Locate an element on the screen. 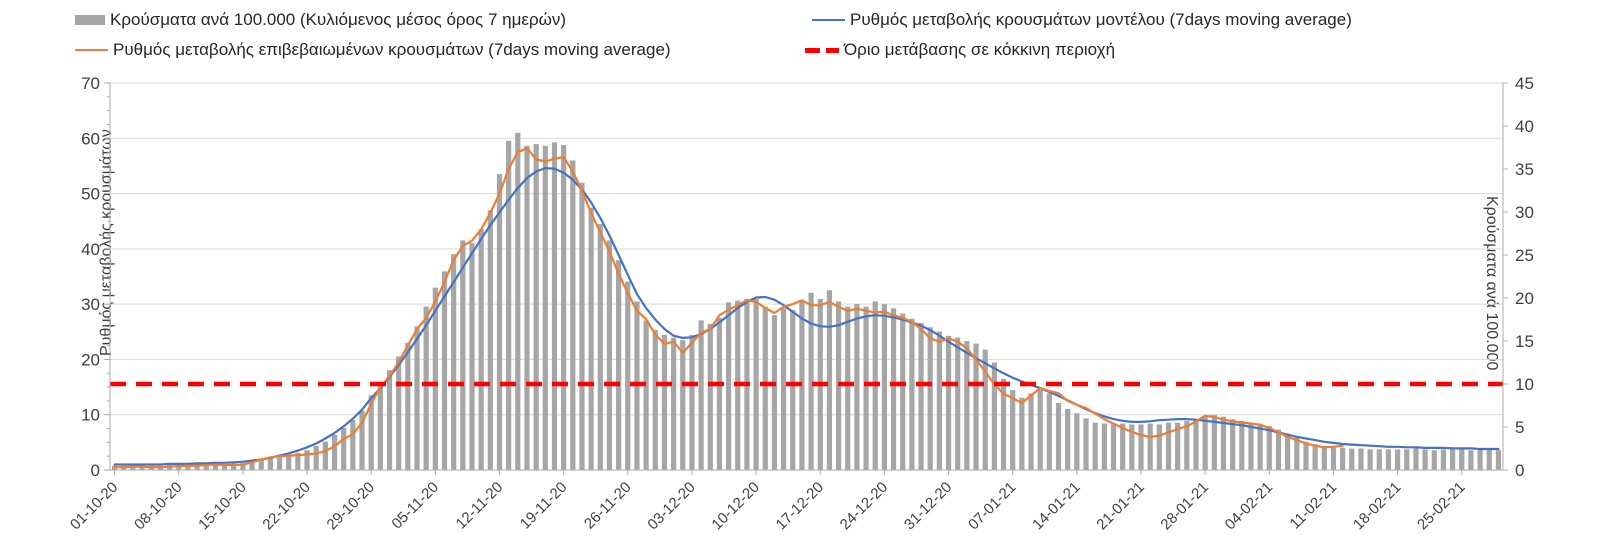 The image size is (1600, 558). svg-text: 17-12-20 is located at coordinates (800, 506).